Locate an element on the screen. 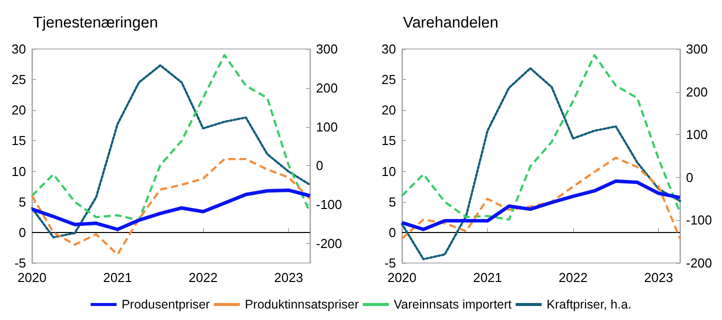 This screenshot has width=722, height=320. legend-label: Produktinnsatspriser is located at coordinates (301, 305).